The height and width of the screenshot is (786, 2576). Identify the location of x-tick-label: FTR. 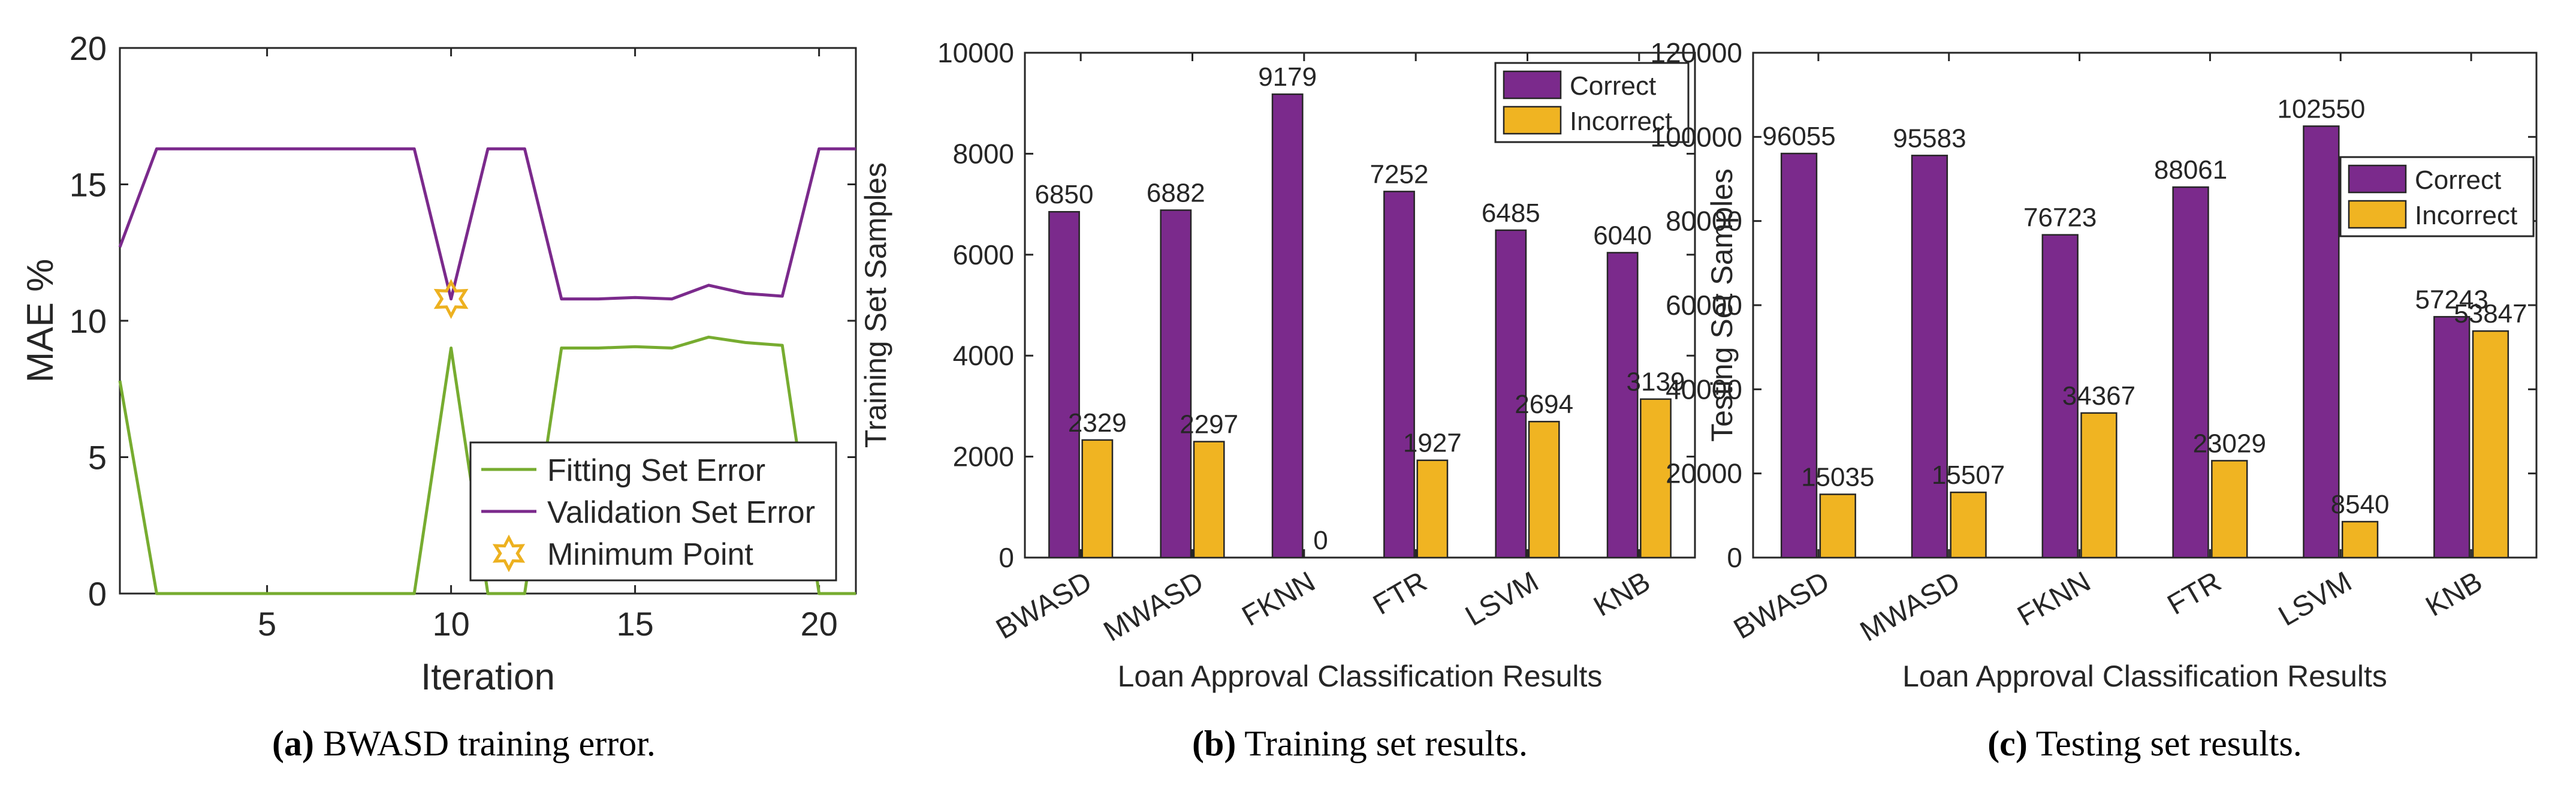
(1400, 594).